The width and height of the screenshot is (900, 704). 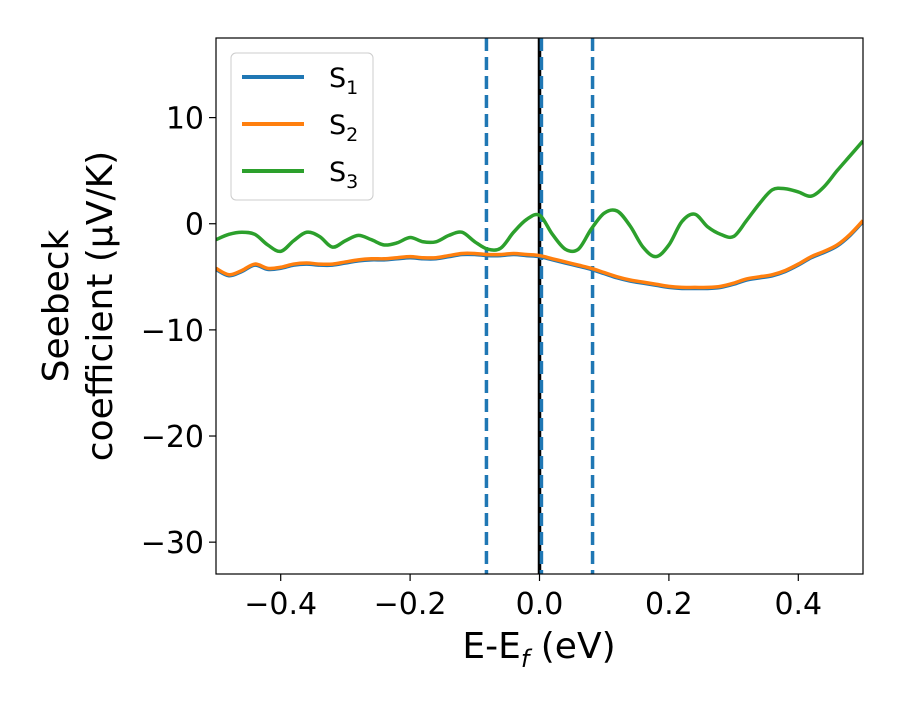 What do you see at coordinates (194, 225) in the screenshot?
I see `y-tick-label: 0` at bounding box center [194, 225].